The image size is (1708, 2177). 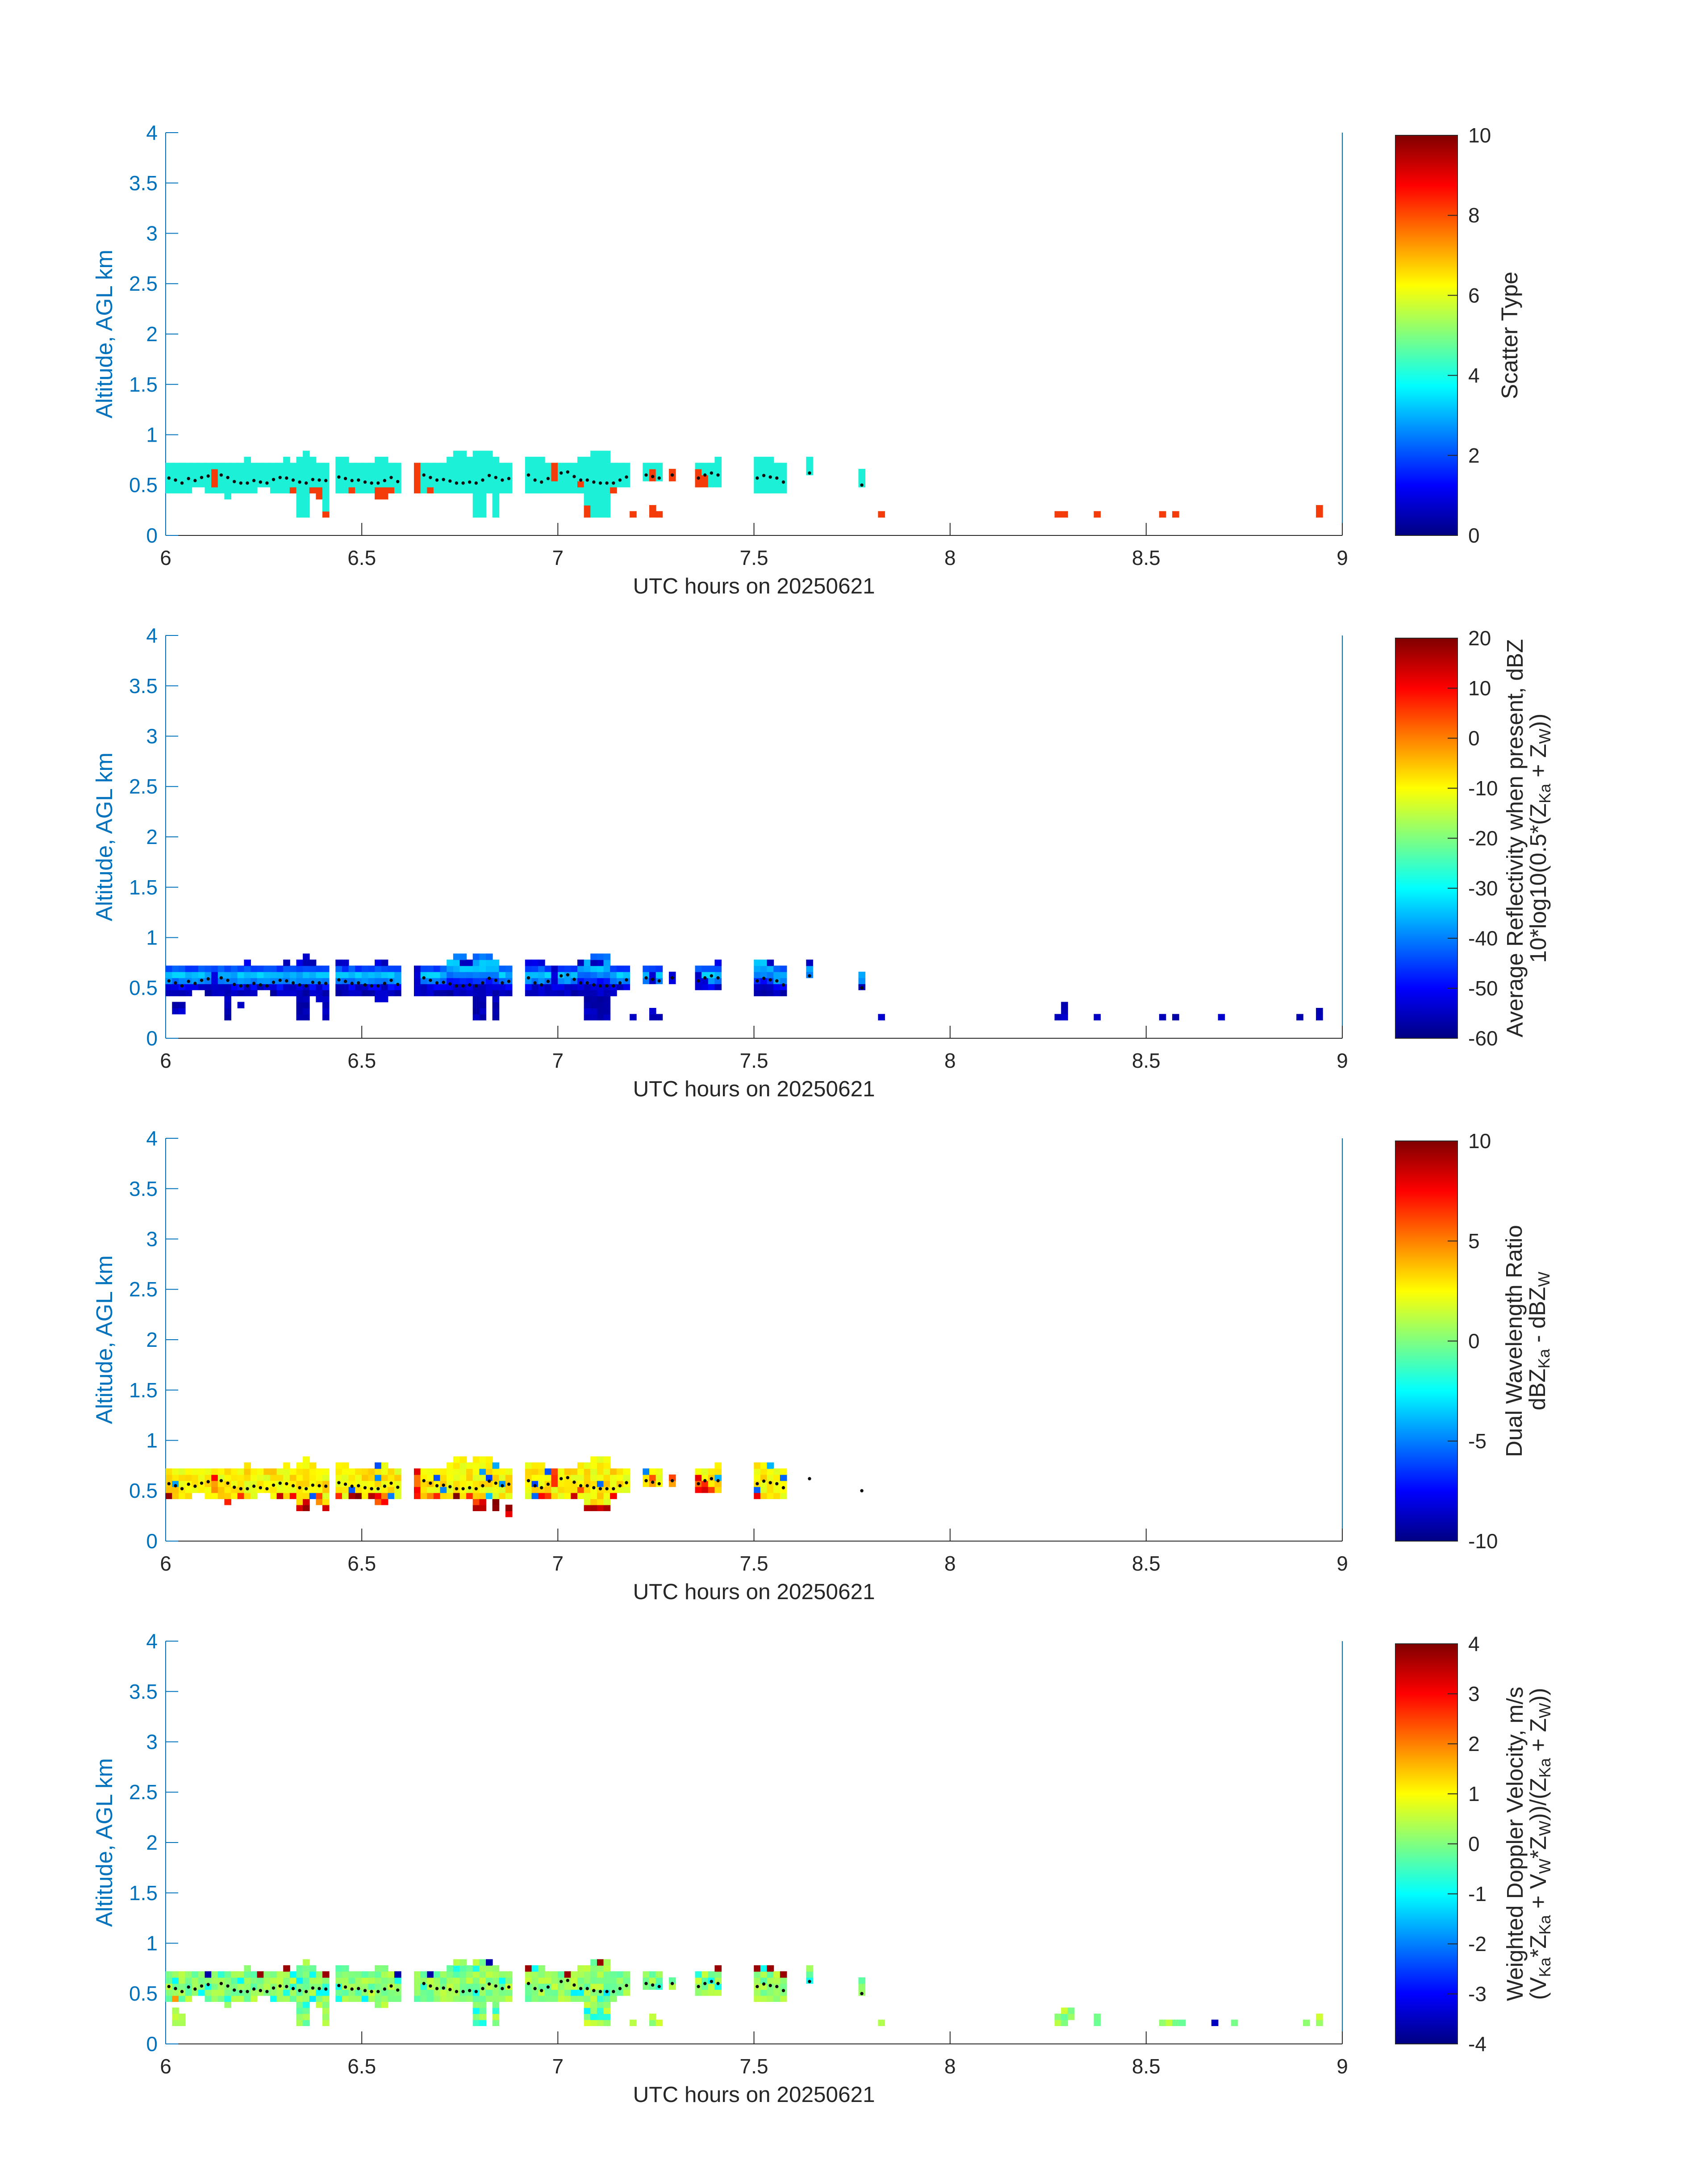 I want to click on svg-text: Dual Wavelength Ratio, so click(x=1514, y=1341).